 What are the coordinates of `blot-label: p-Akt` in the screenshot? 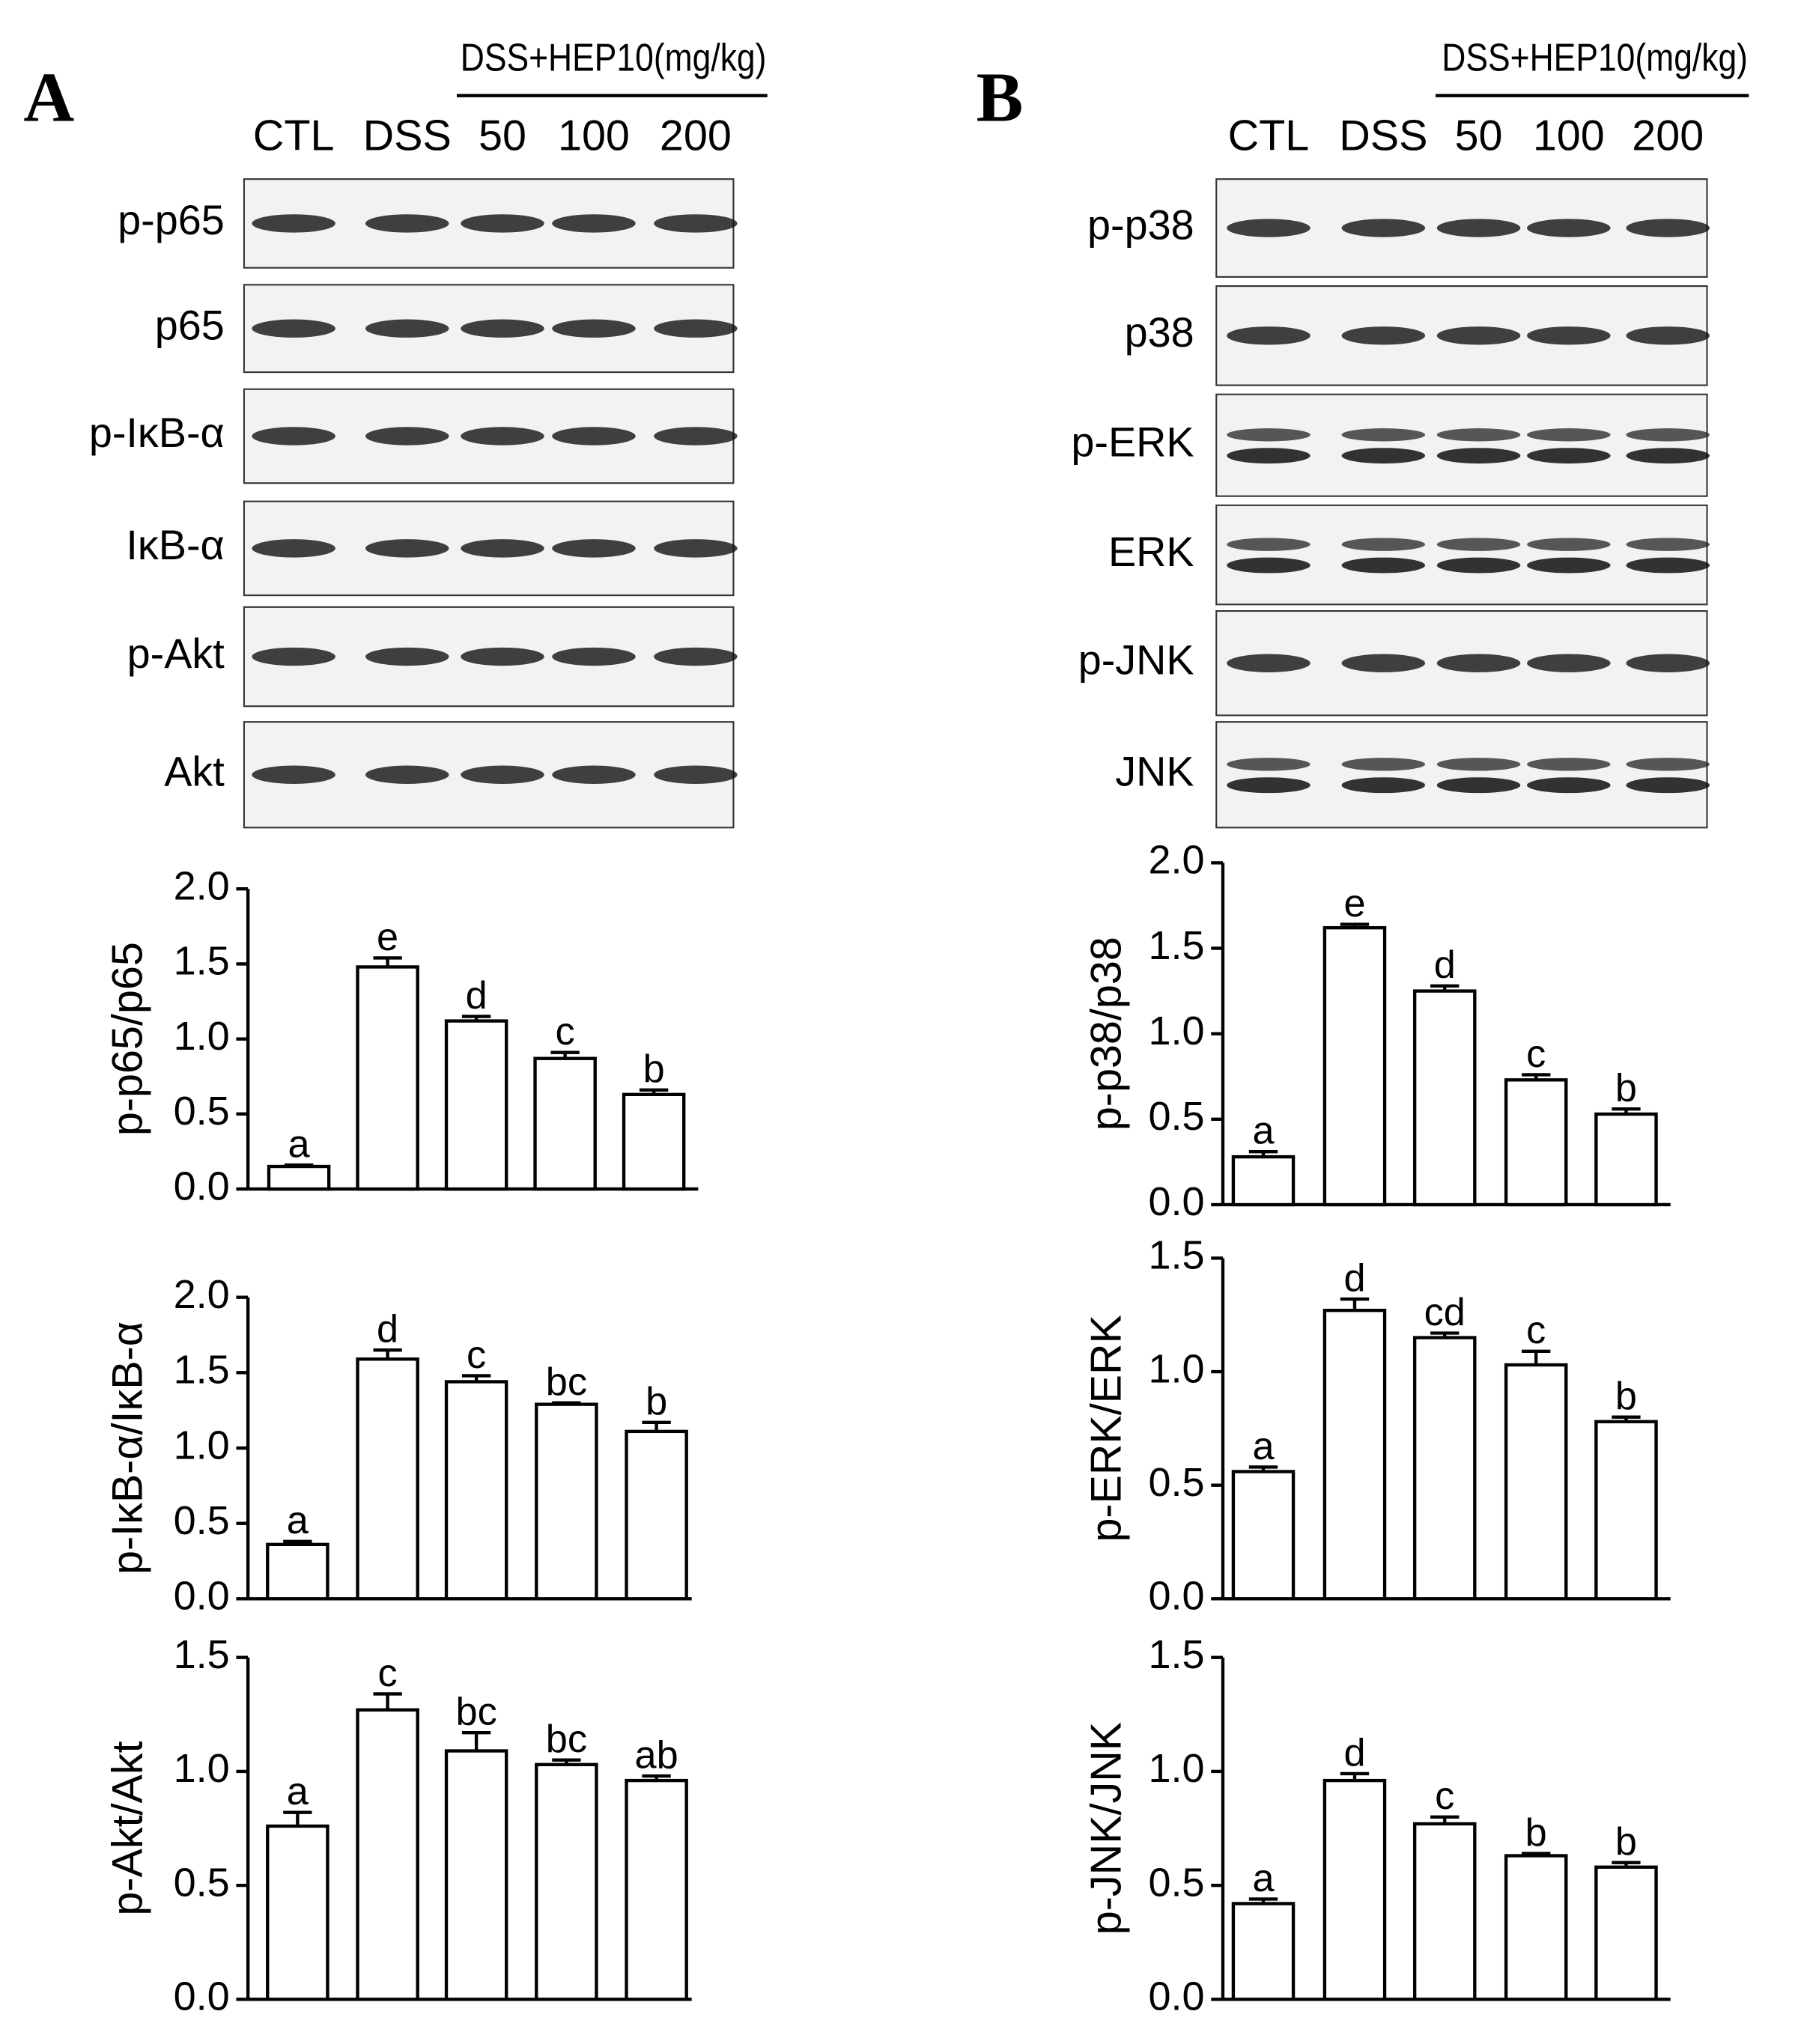 It's located at (176, 653).